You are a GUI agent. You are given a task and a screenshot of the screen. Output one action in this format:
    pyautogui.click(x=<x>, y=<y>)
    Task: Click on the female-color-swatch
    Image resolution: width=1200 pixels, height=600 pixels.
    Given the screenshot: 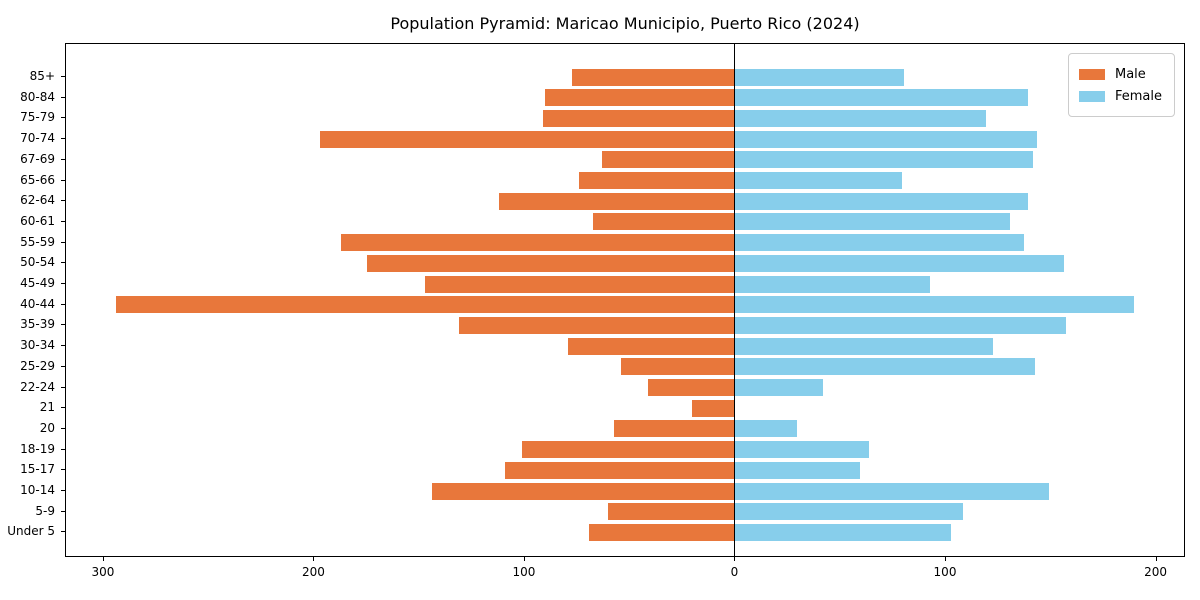 What is the action you would take?
    pyautogui.click(x=1091, y=96)
    